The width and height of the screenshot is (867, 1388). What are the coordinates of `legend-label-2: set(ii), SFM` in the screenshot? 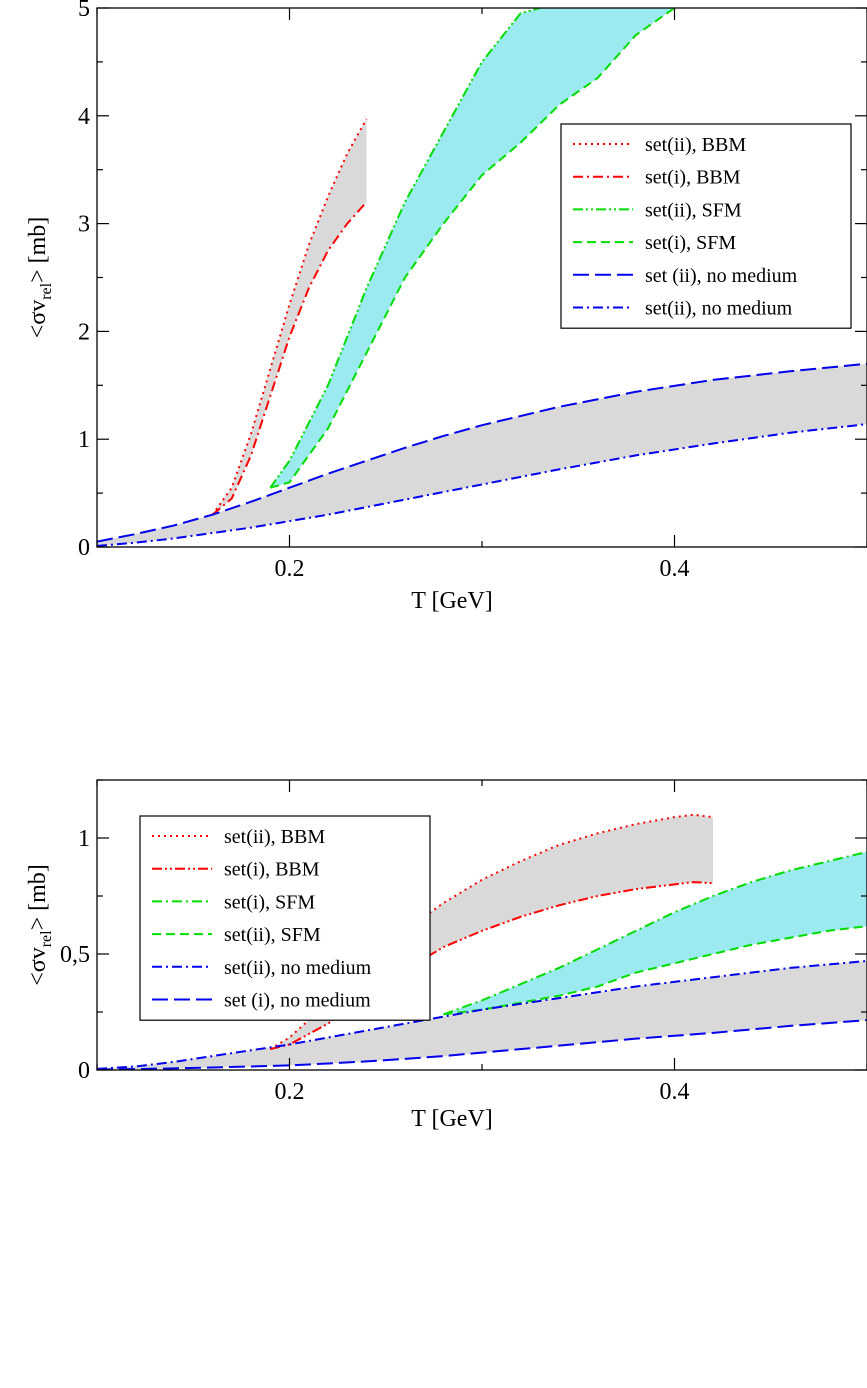 It's located at (693, 210).